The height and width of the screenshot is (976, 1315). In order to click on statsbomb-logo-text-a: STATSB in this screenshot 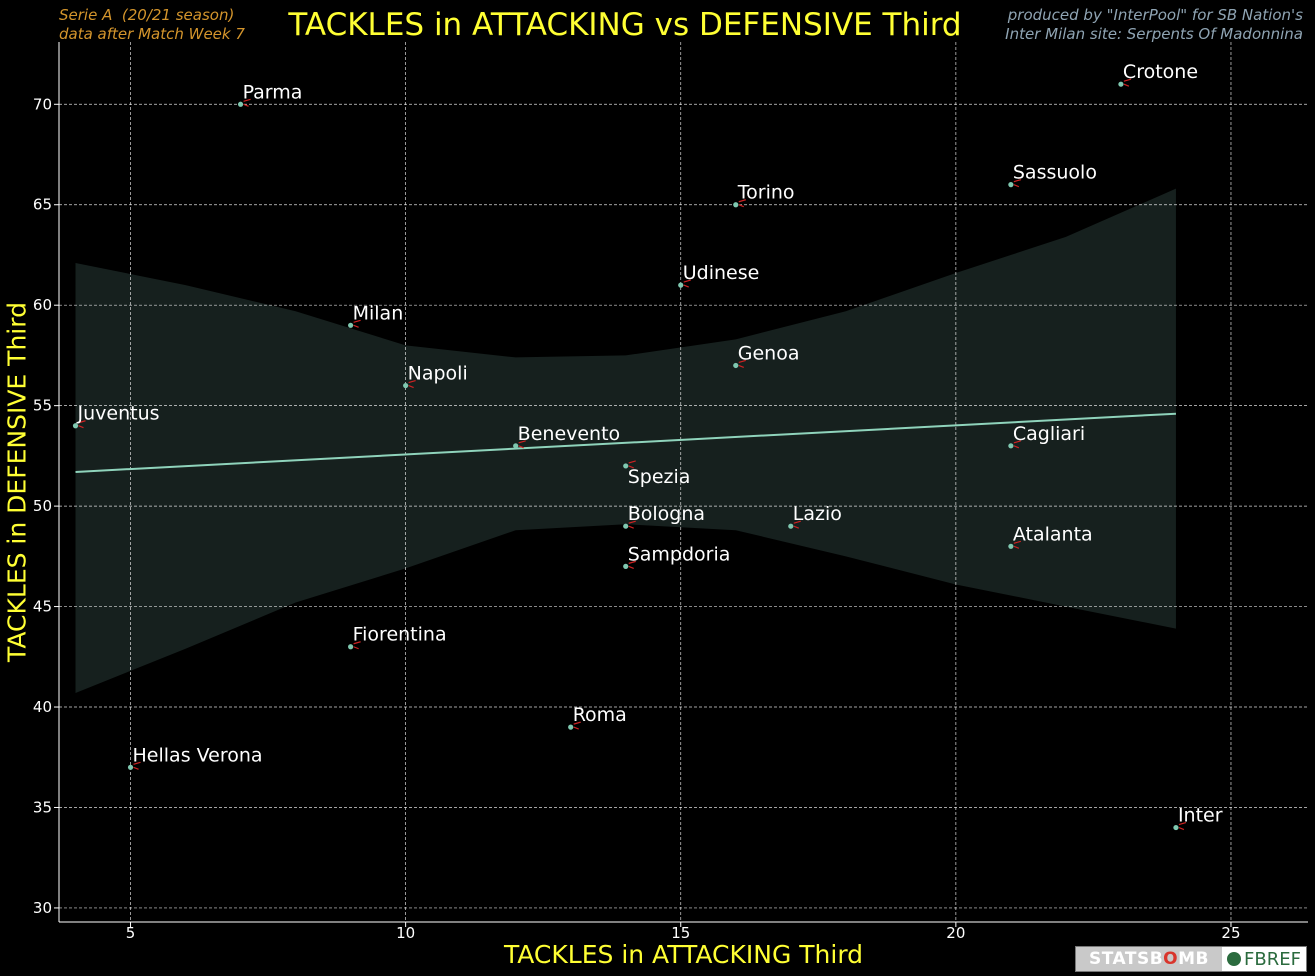, I will do `click(1126, 959)`.